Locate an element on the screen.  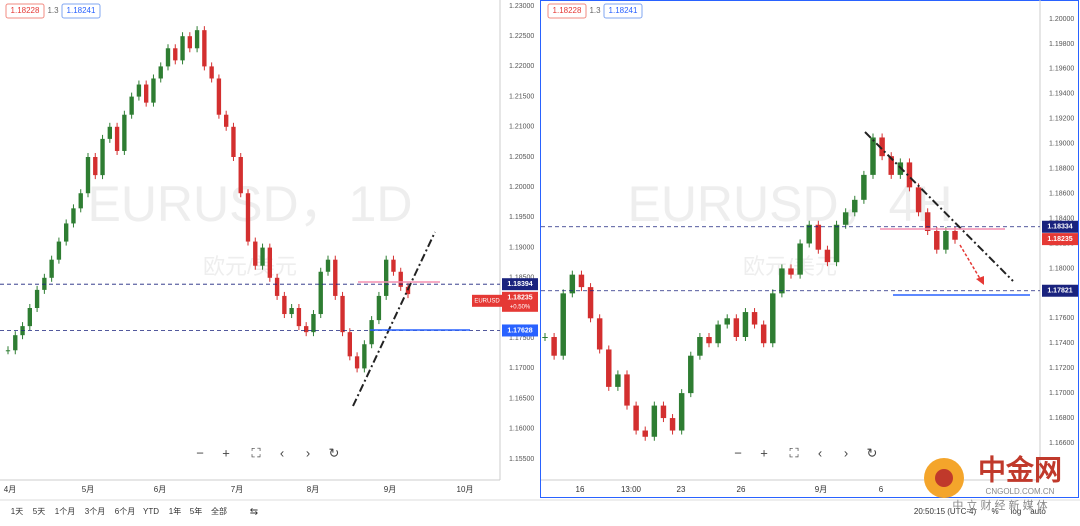
range-button: 3个月 is located at coordinates (95, 511).